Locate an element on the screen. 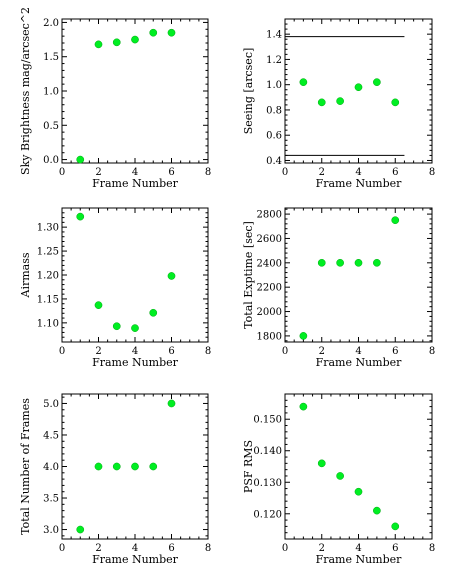 This screenshot has width=453, height=566. y-tick-label: 2200 is located at coordinates (269, 288).